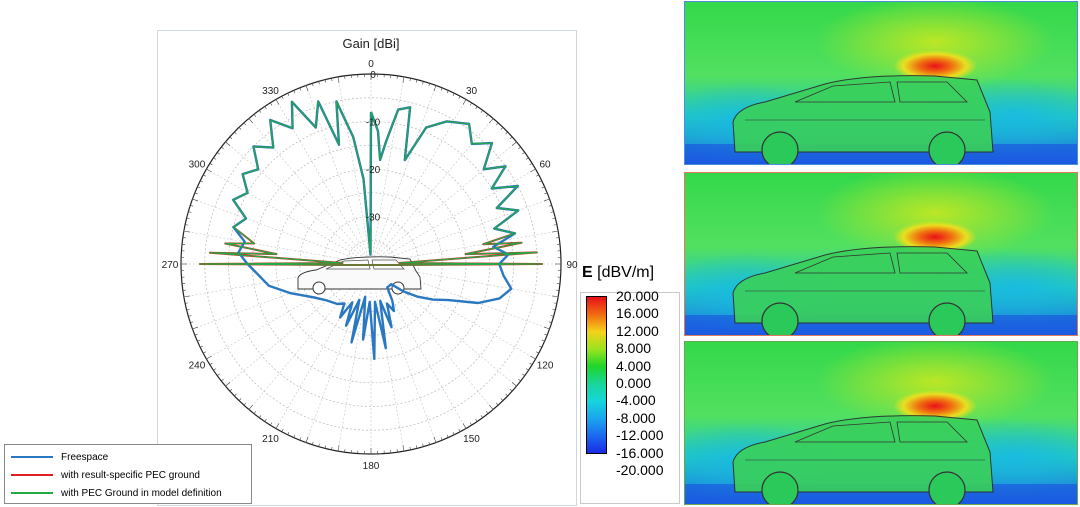  Describe the element at coordinates (636, 418) in the screenshot. I see `colorbar-tick-label: -8.000` at that location.